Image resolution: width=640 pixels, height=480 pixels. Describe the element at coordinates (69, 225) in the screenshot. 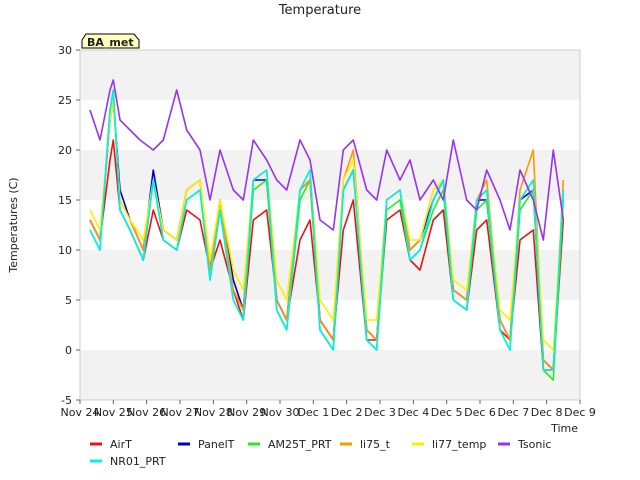

I see `y-axis: -5 0 5 10 15 20 25 30` at that location.